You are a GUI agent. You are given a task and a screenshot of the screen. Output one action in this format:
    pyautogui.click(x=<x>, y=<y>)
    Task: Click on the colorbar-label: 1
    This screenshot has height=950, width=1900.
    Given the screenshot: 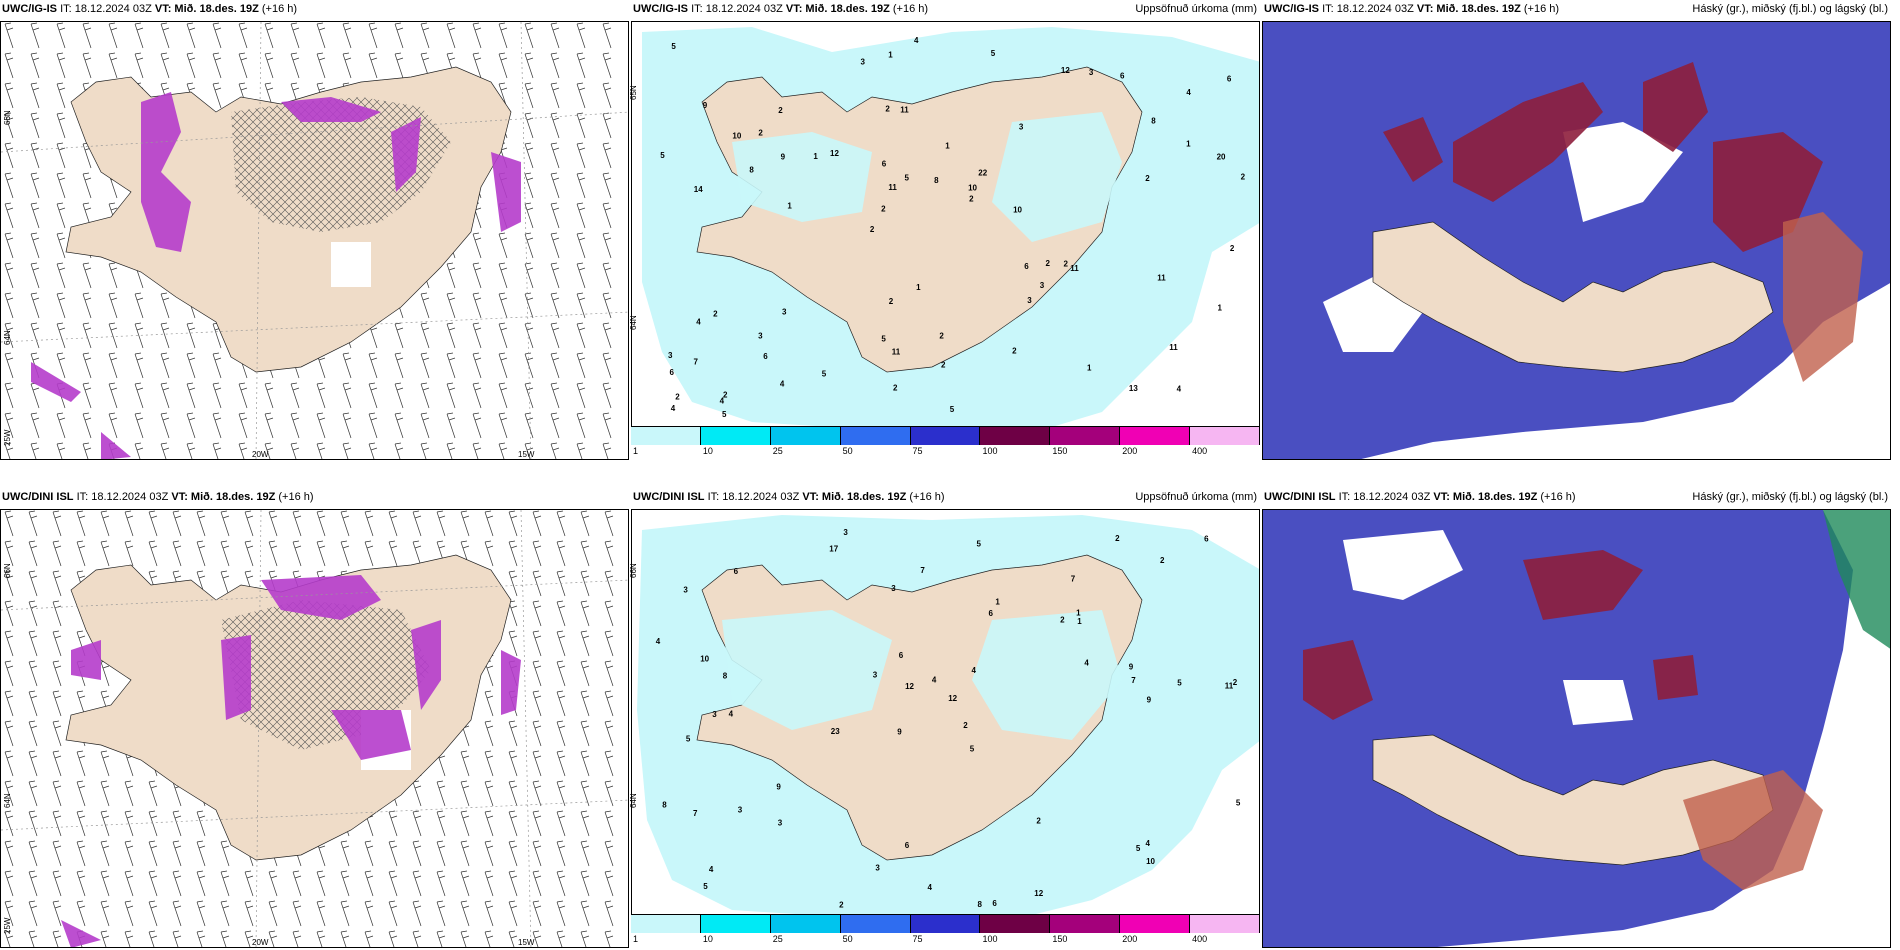 What is the action you would take?
    pyautogui.click(x=636, y=939)
    